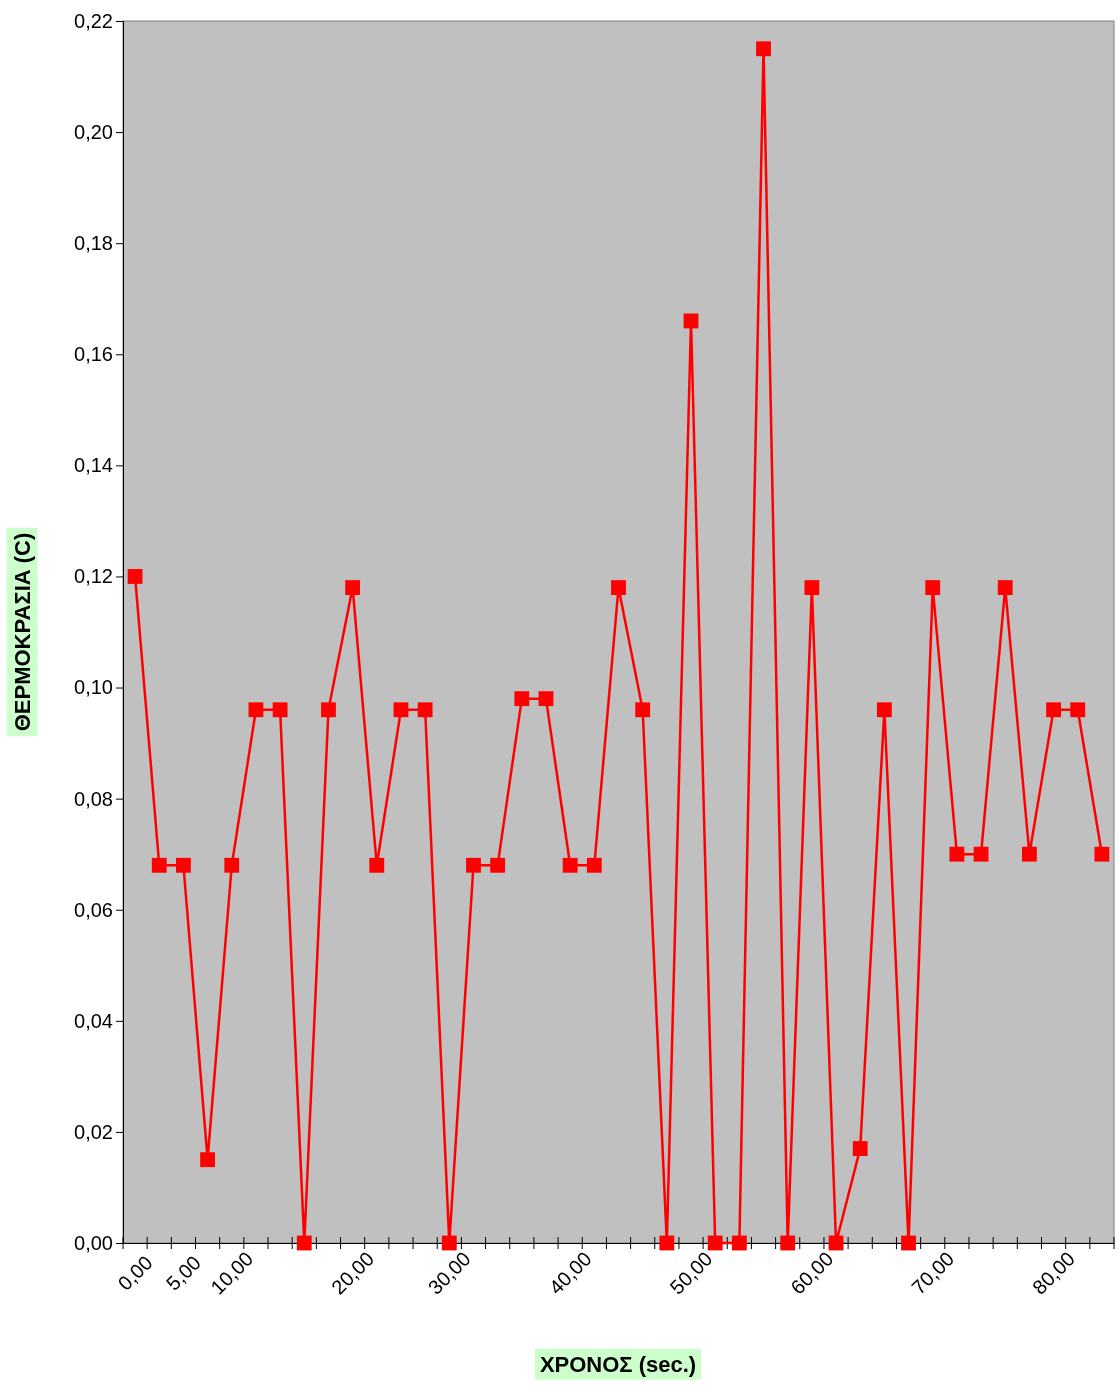  Describe the element at coordinates (93, 1020) in the screenshot. I see `y-tick-label: 0,04` at that location.